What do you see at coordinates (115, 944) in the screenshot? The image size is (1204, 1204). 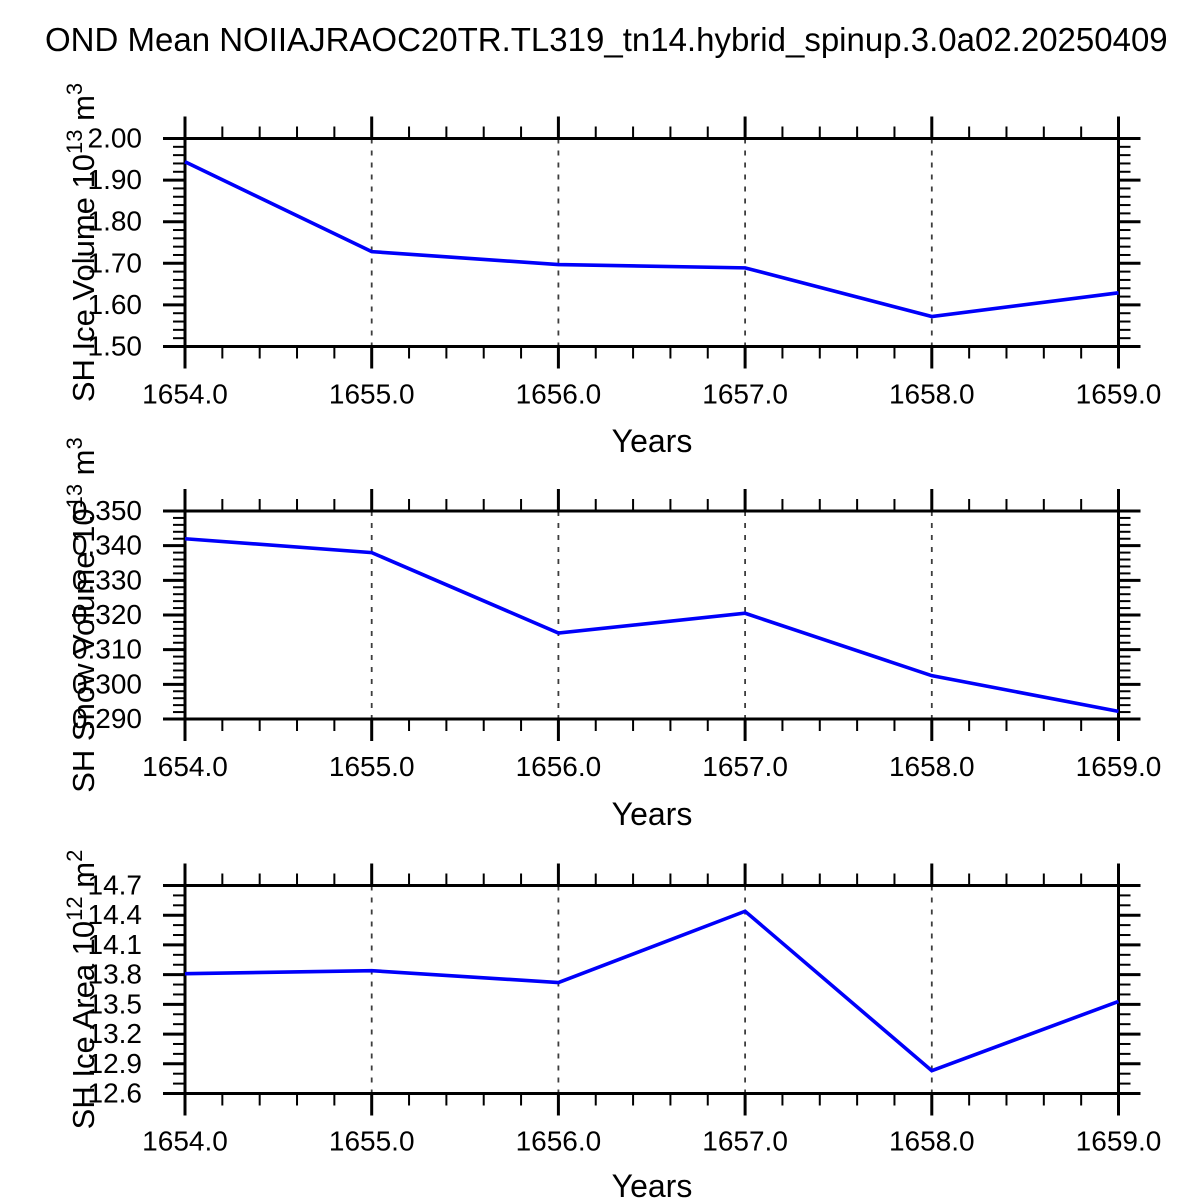 I see `y-tick-label: 14.1` at bounding box center [115, 944].